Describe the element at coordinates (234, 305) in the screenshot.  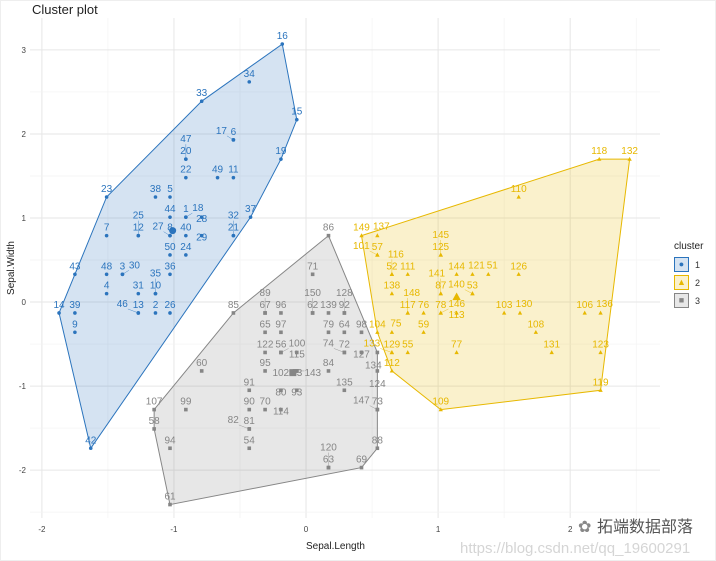
I see `point-label: 85` at that location.